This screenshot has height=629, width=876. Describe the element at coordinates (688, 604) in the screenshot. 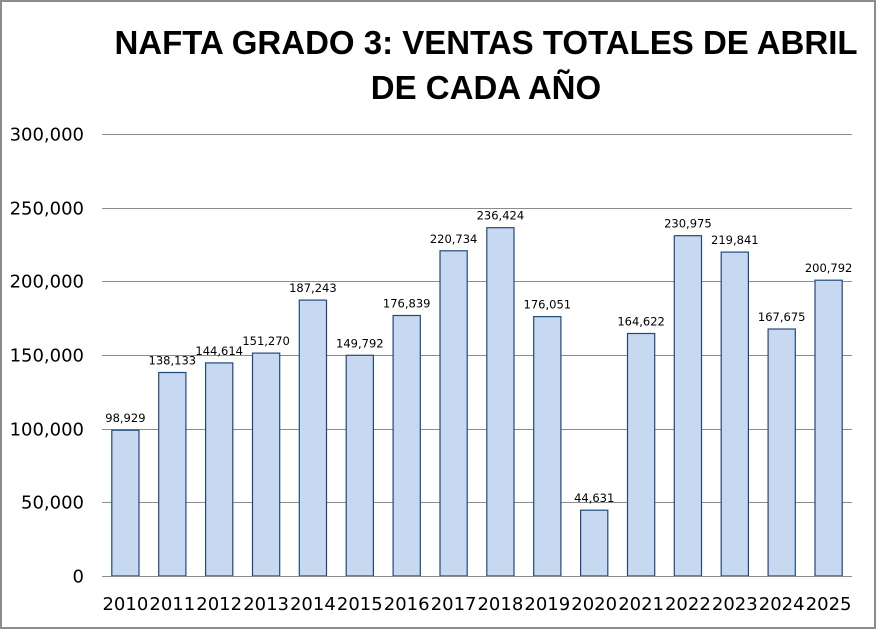

I see `x-tick-label: 2022` at that location.